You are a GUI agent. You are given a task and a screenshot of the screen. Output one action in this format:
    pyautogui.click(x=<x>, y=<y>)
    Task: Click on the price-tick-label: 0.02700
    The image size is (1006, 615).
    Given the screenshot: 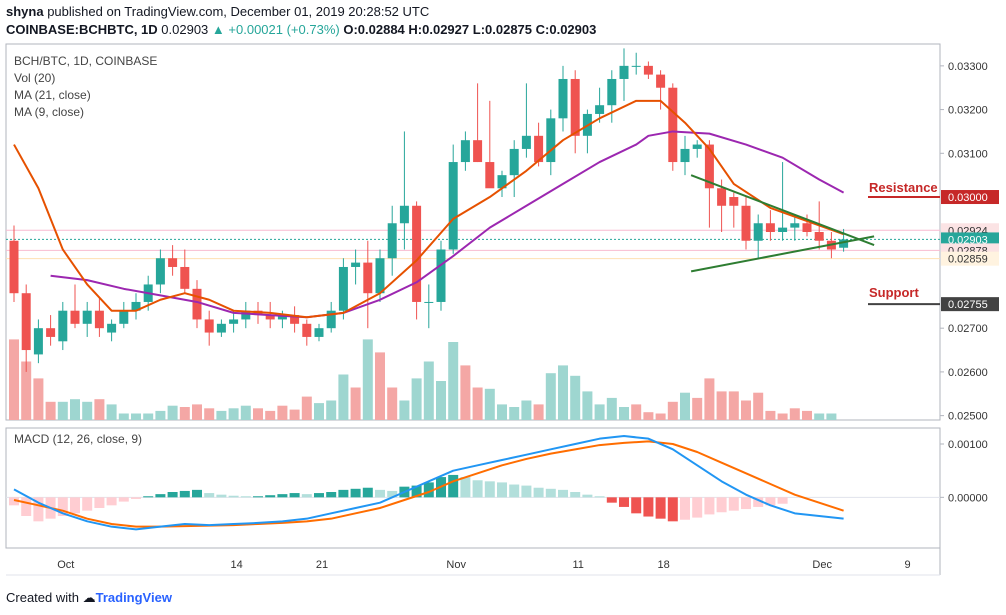 What is the action you would take?
    pyautogui.click(x=968, y=329)
    